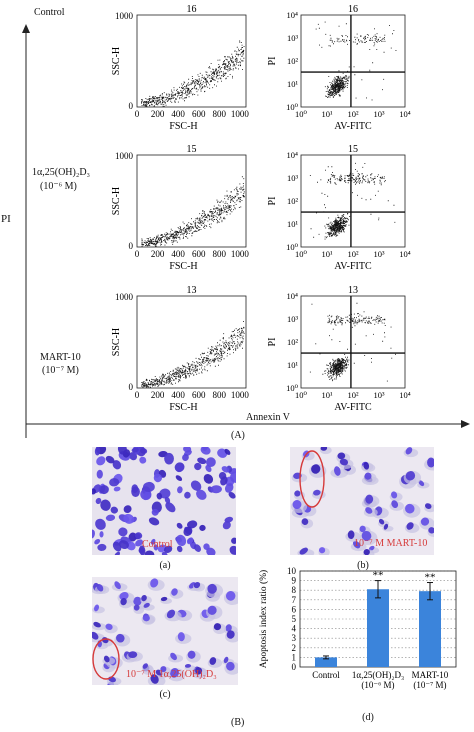 The height and width of the screenshot is (732, 474). Describe the element at coordinates (171, 674) in the screenshot. I see `micrograph-overlay-label: 10⁻⁷ M 1α,25(OH)₂D₃` at that location.